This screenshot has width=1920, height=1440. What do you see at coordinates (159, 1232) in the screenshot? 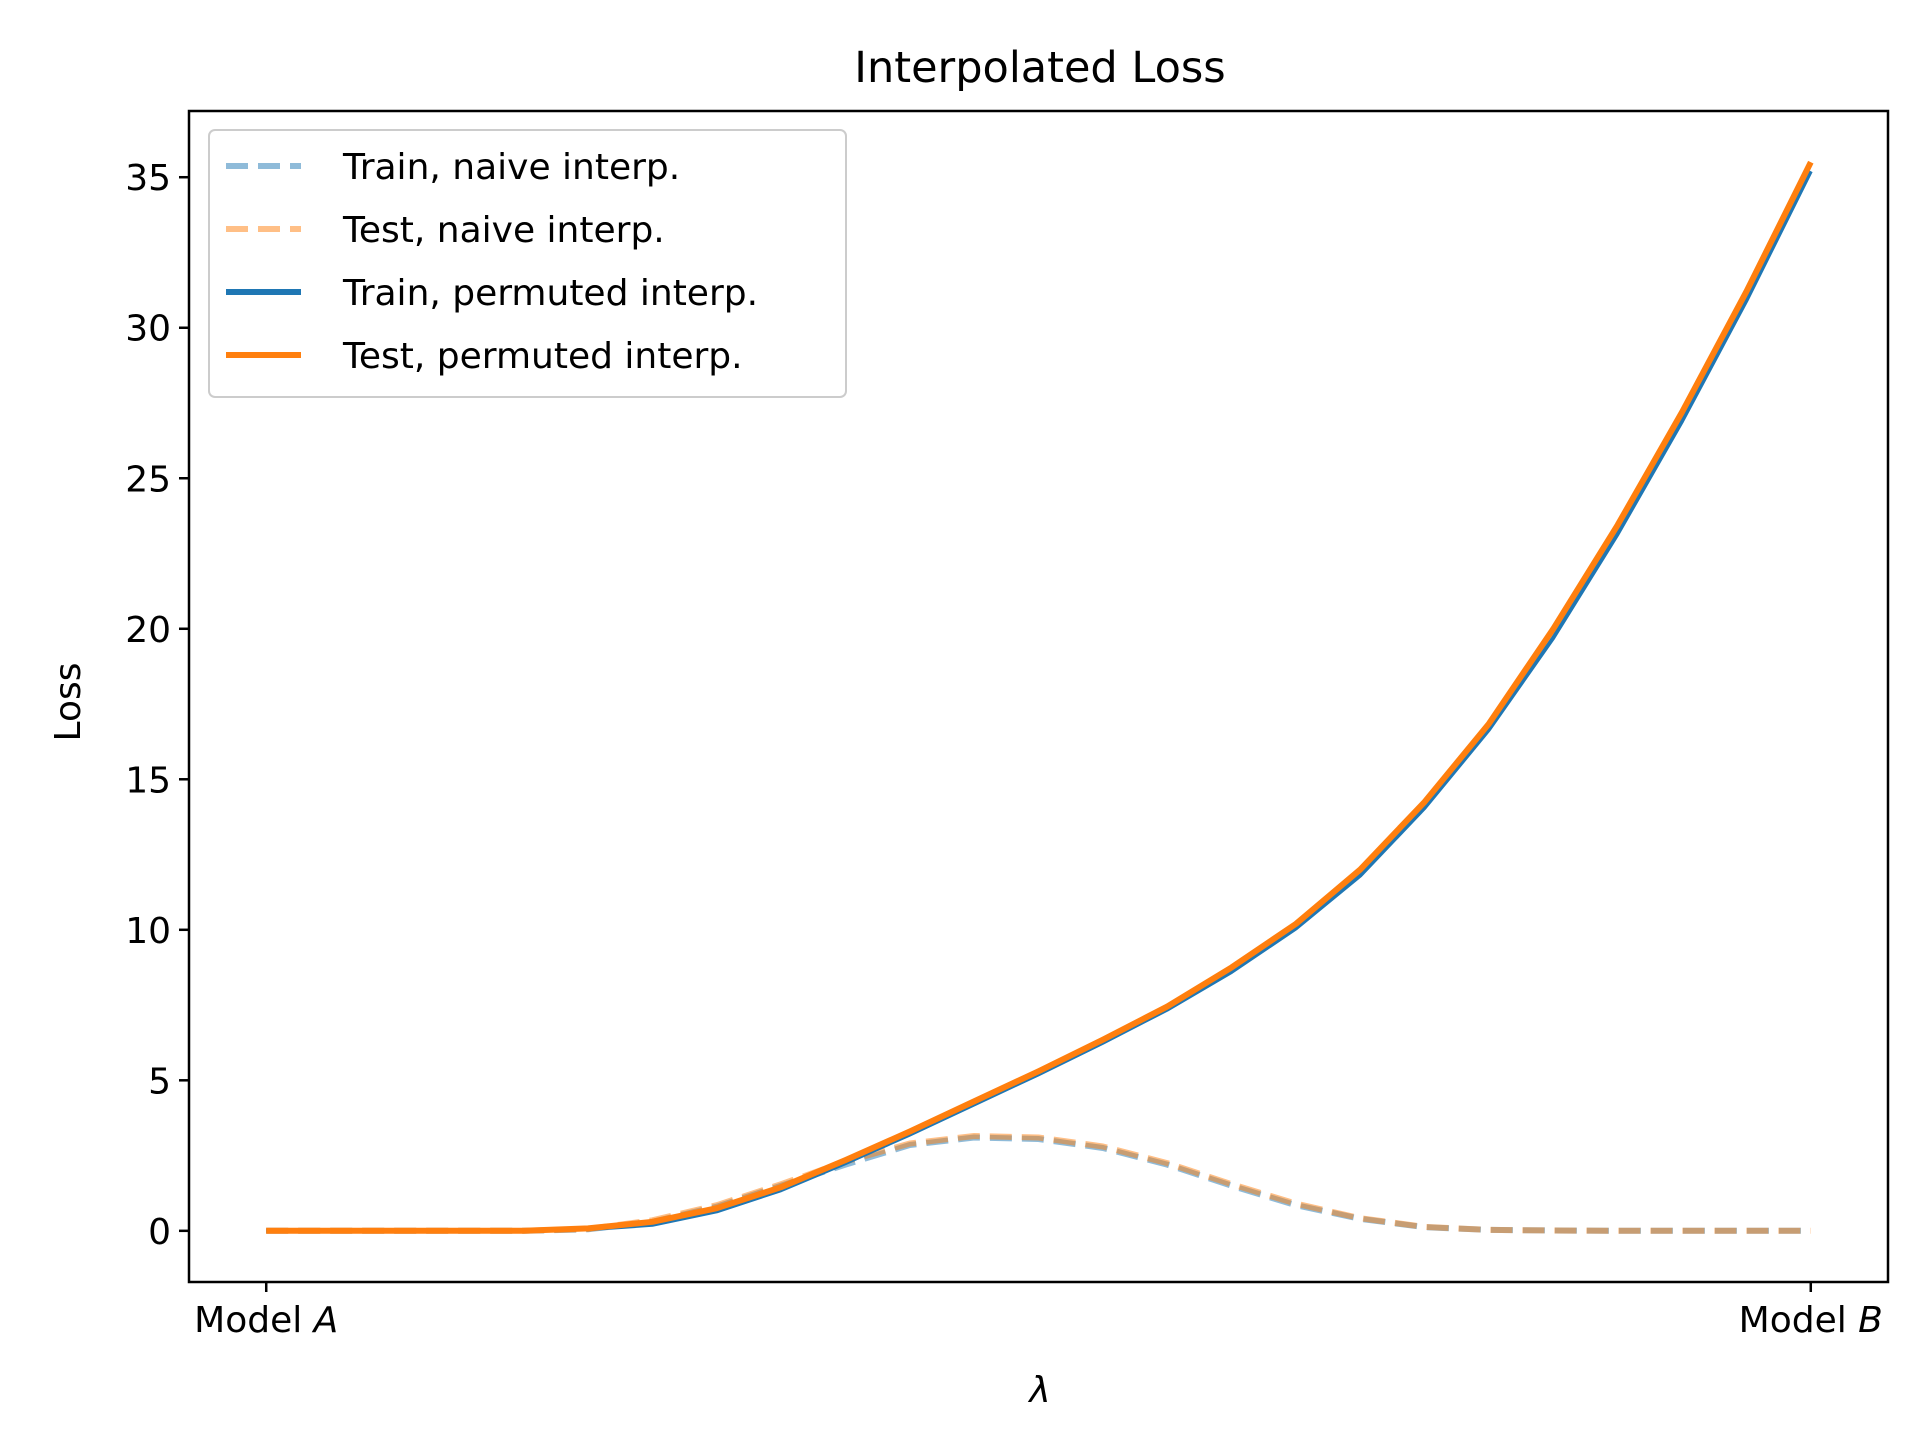
I see `y-tick-label: 0` at bounding box center [159, 1232].